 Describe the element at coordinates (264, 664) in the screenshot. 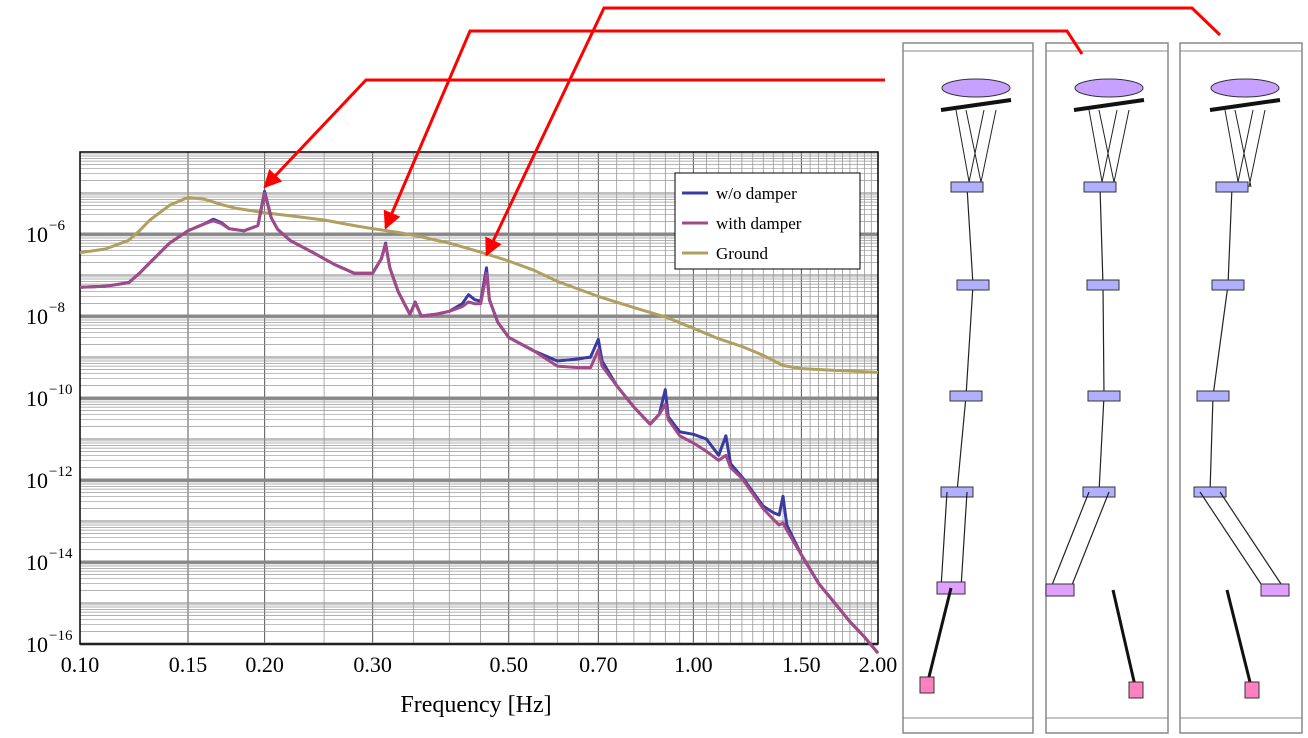

I see `x-tick-label: 0.20` at that location.